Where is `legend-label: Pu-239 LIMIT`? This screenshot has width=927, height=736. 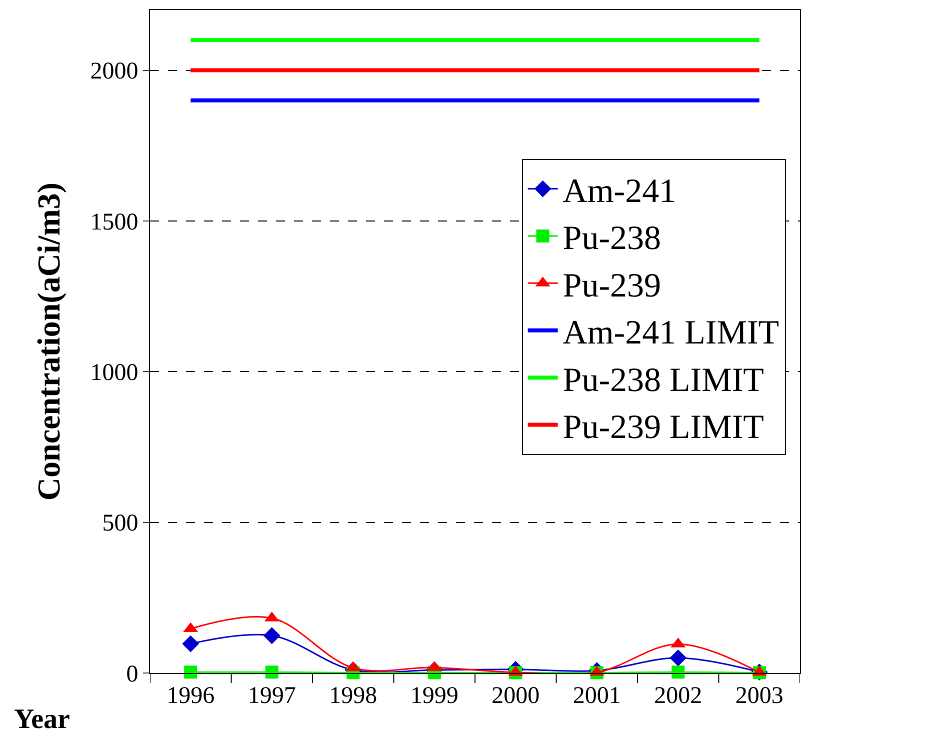
legend-label: Pu-239 LIMIT is located at coordinates (663, 427).